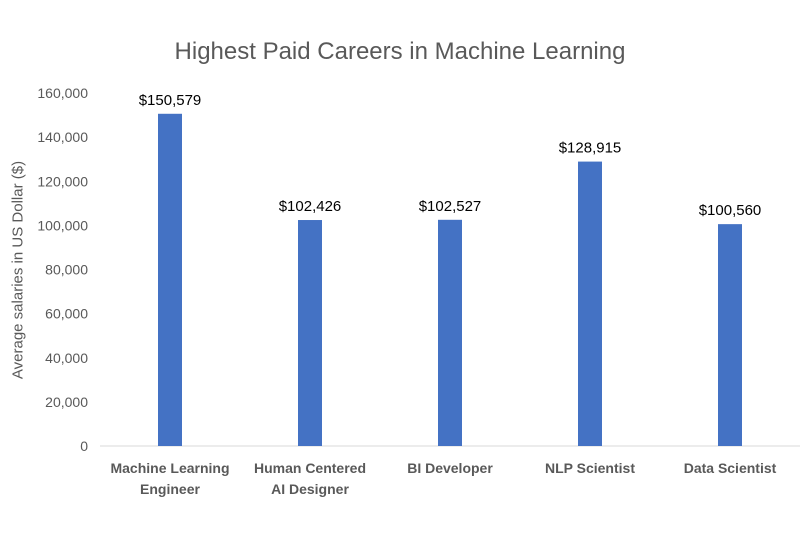 The height and width of the screenshot is (533, 800). What do you see at coordinates (450, 468) in the screenshot?
I see `x-tick-label: BI Developer` at bounding box center [450, 468].